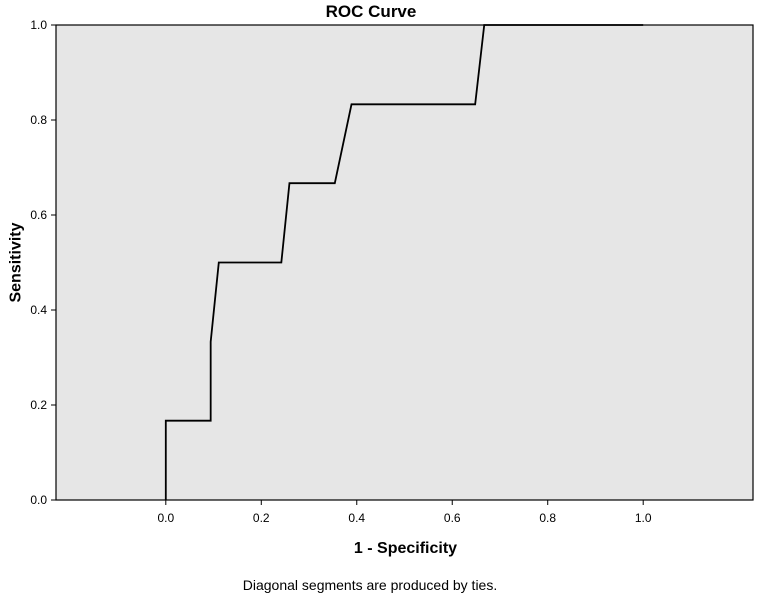 This screenshot has width=757, height=602. I want to click on y-tick-label: 0.6, so click(38, 215).